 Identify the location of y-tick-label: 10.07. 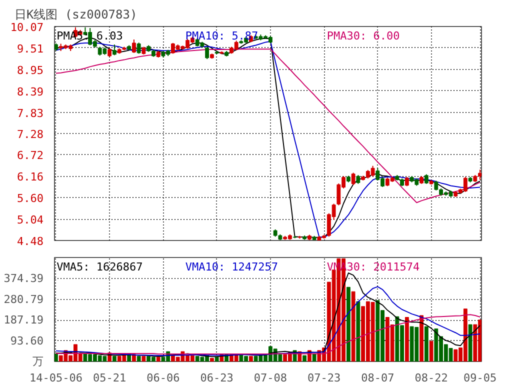
(27, 27).